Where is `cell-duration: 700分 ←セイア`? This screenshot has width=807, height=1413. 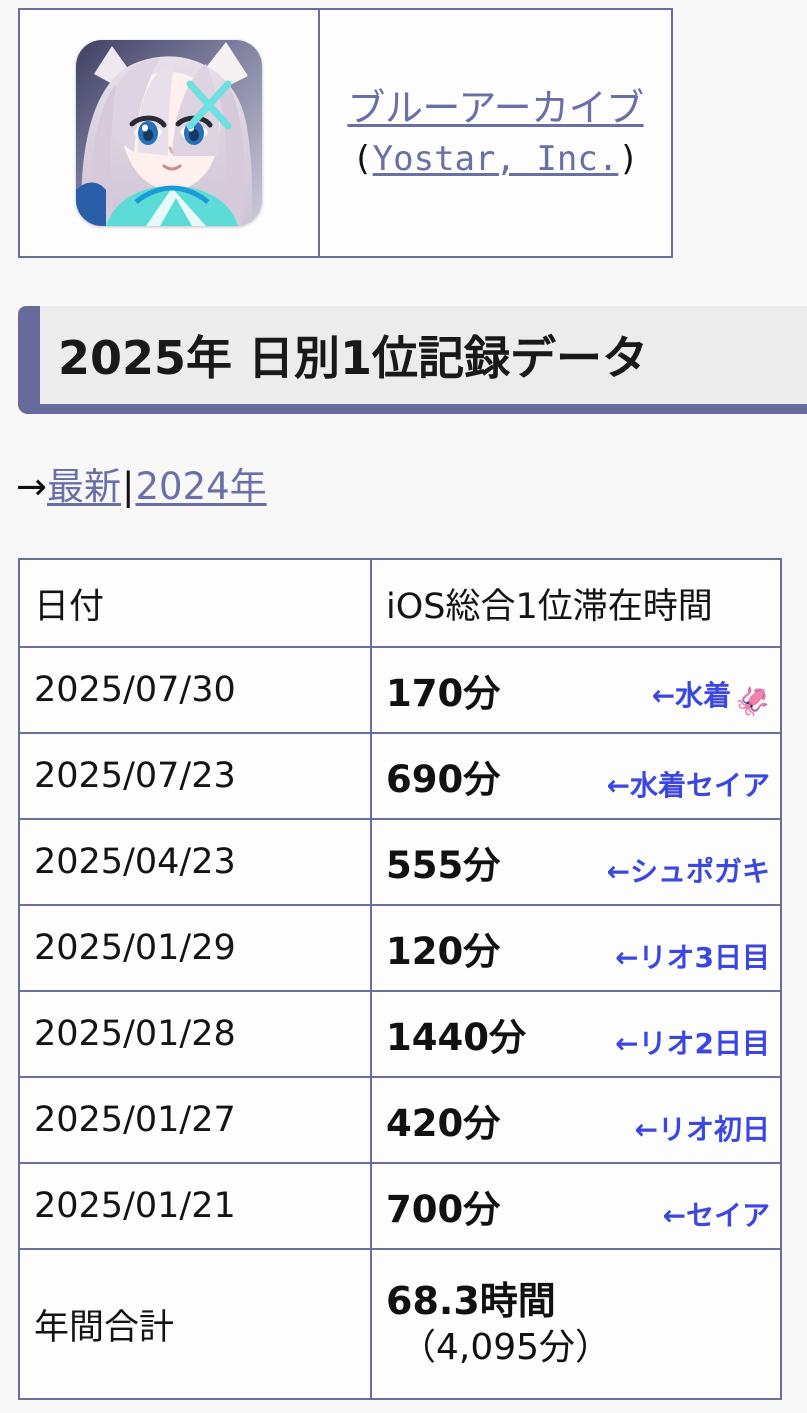 cell-duration: 700分 ←セイア is located at coordinates (576, 1206).